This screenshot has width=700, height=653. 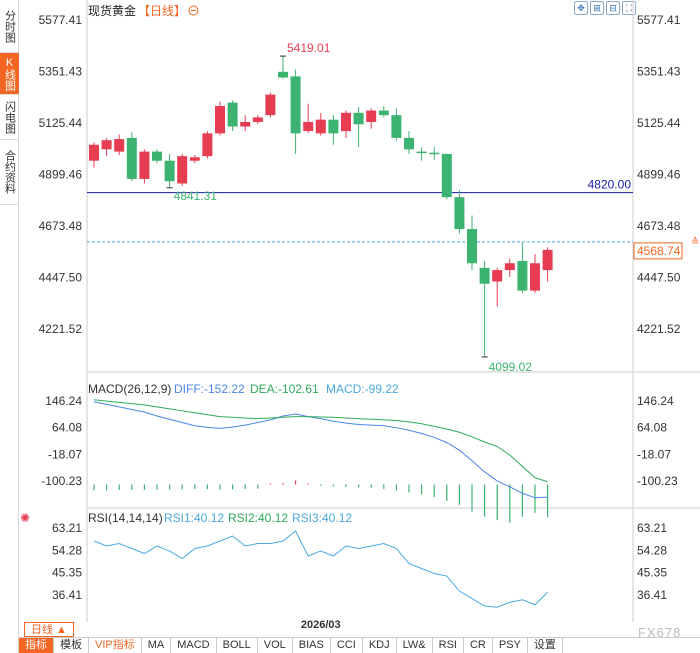 I want to click on macd-right-tick: 64.08, so click(x=652, y=428).